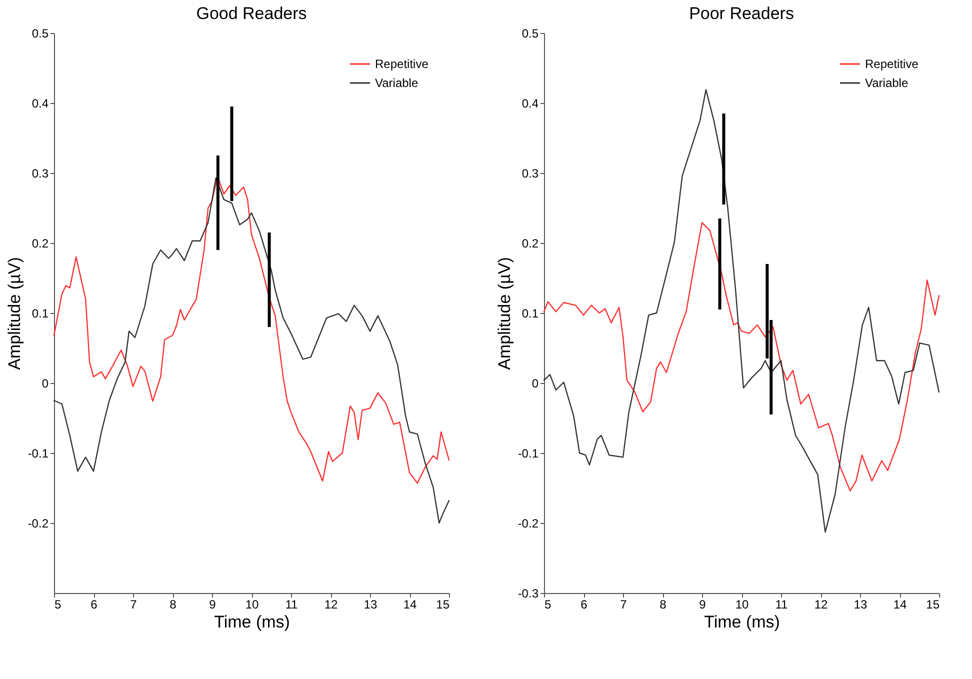 The height and width of the screenshot is (679, 972). I want to click on chart-title: Poor Readers, so click(741, 13).